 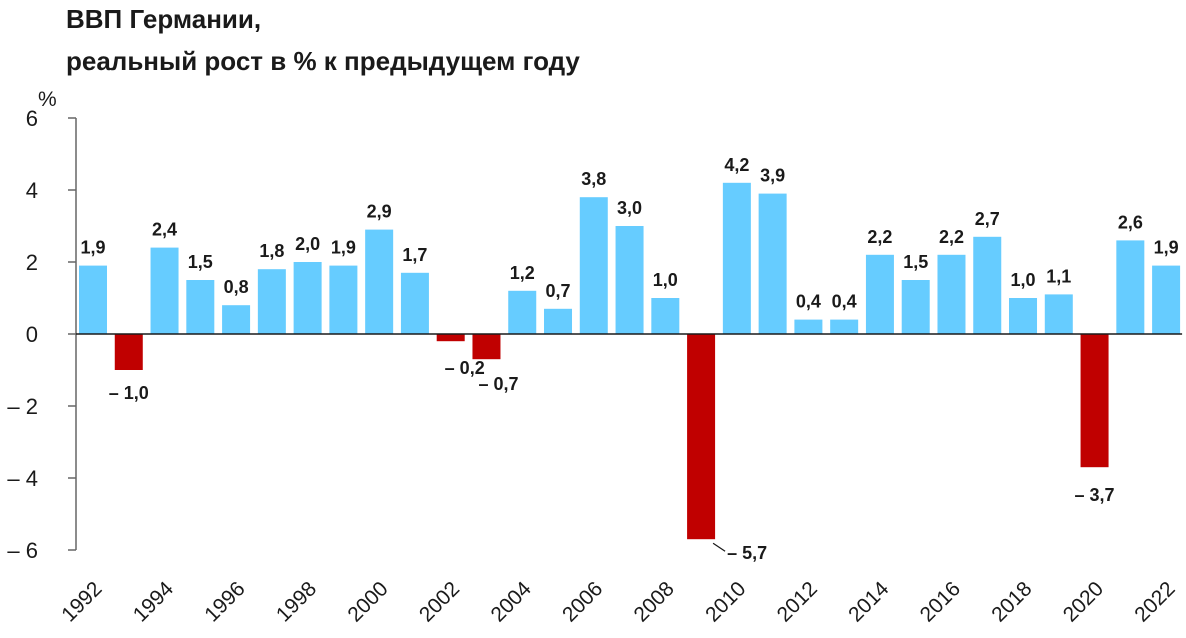 I want to click on bar-1998, so click(x=307, y=298).